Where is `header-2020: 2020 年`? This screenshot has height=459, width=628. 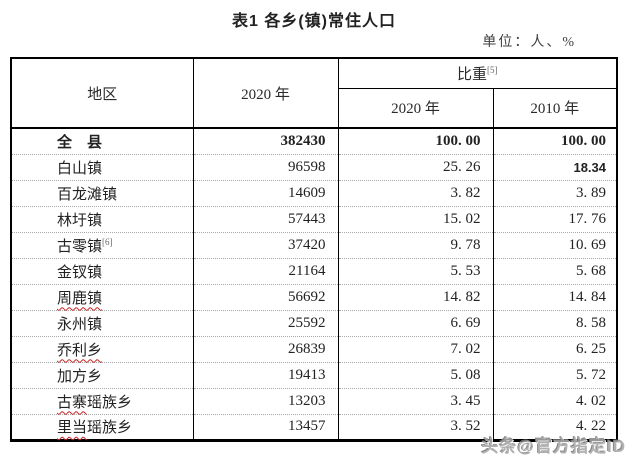
header-2020: 2020 年 is located at coordinates (266, 93).